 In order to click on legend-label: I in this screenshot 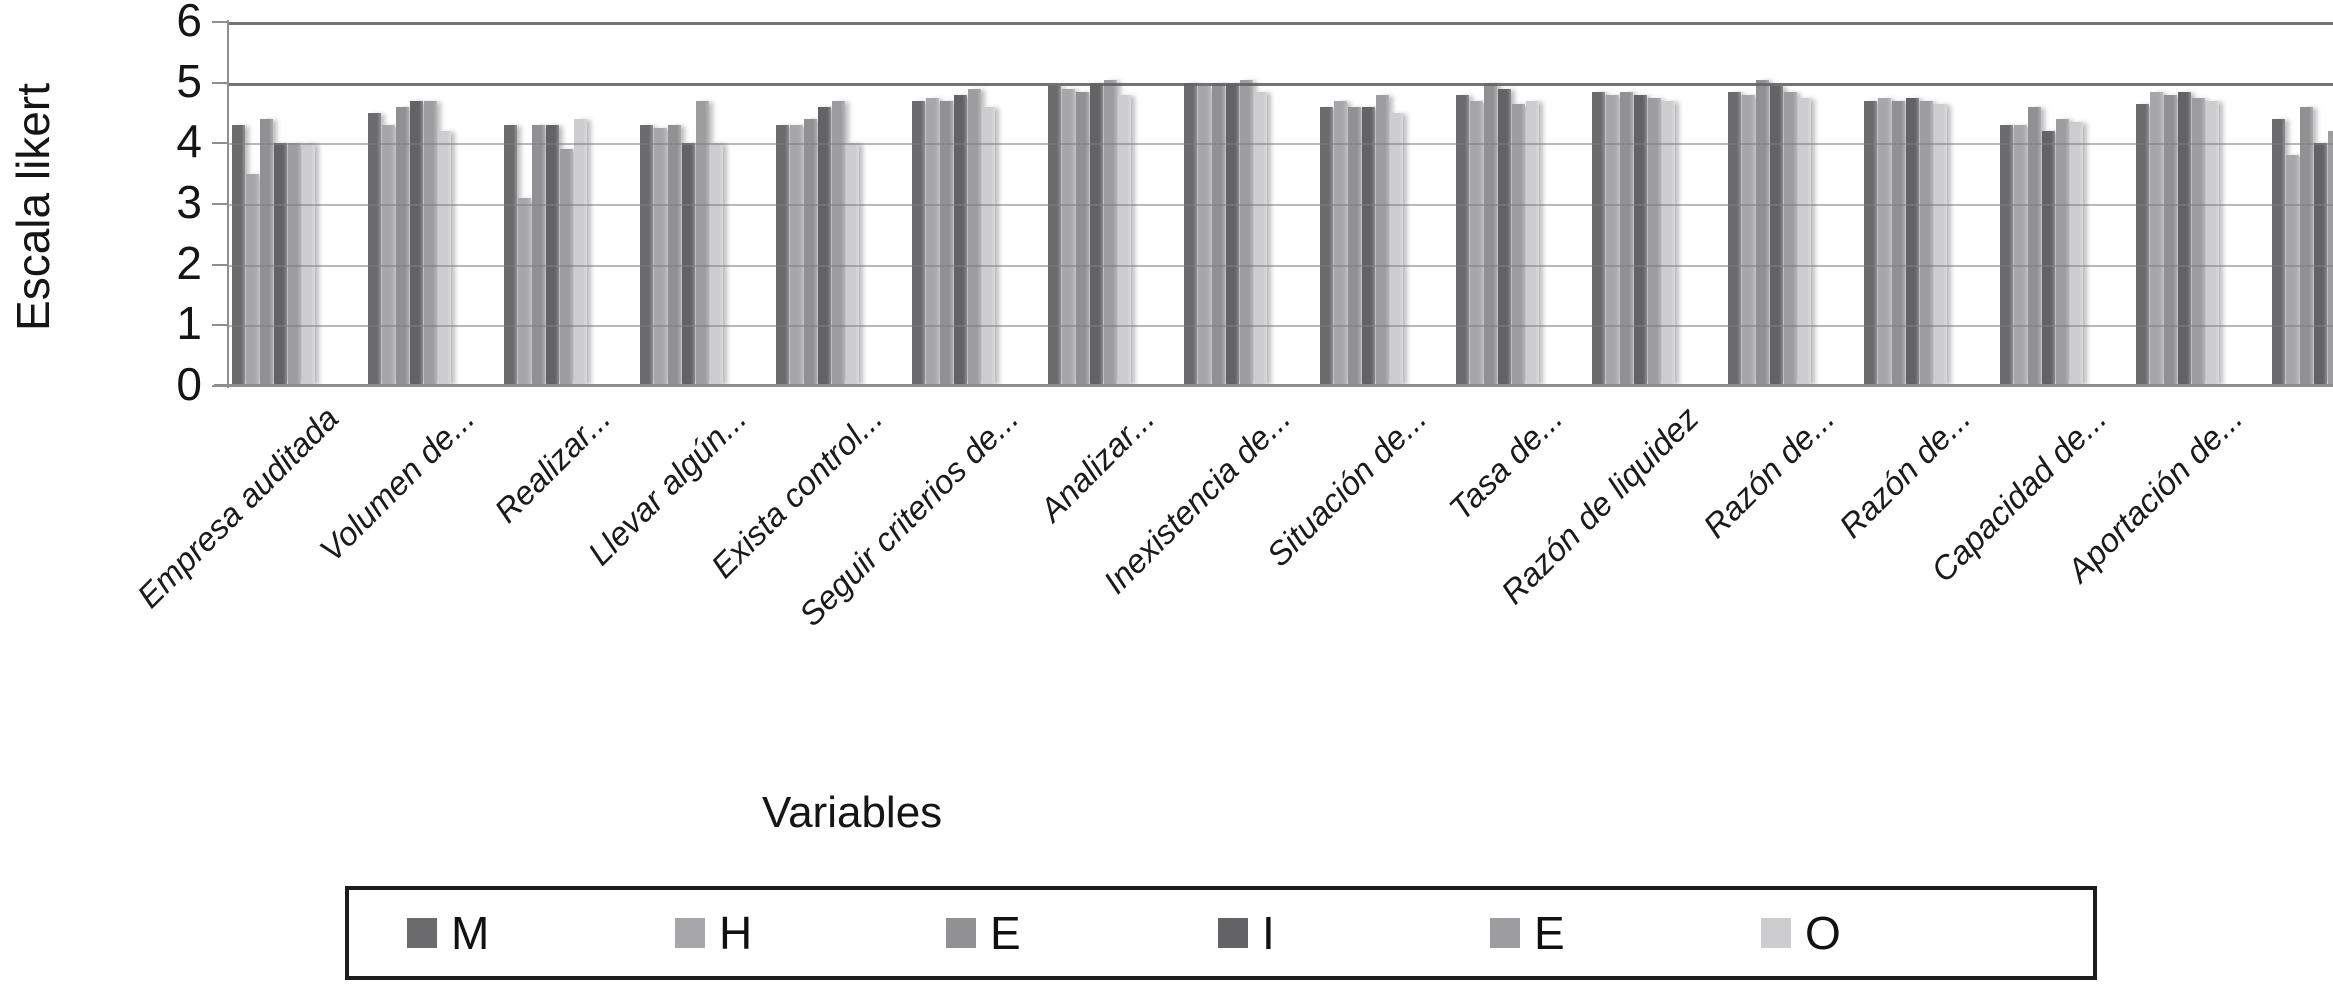, I will do `click(1268, 933)`.